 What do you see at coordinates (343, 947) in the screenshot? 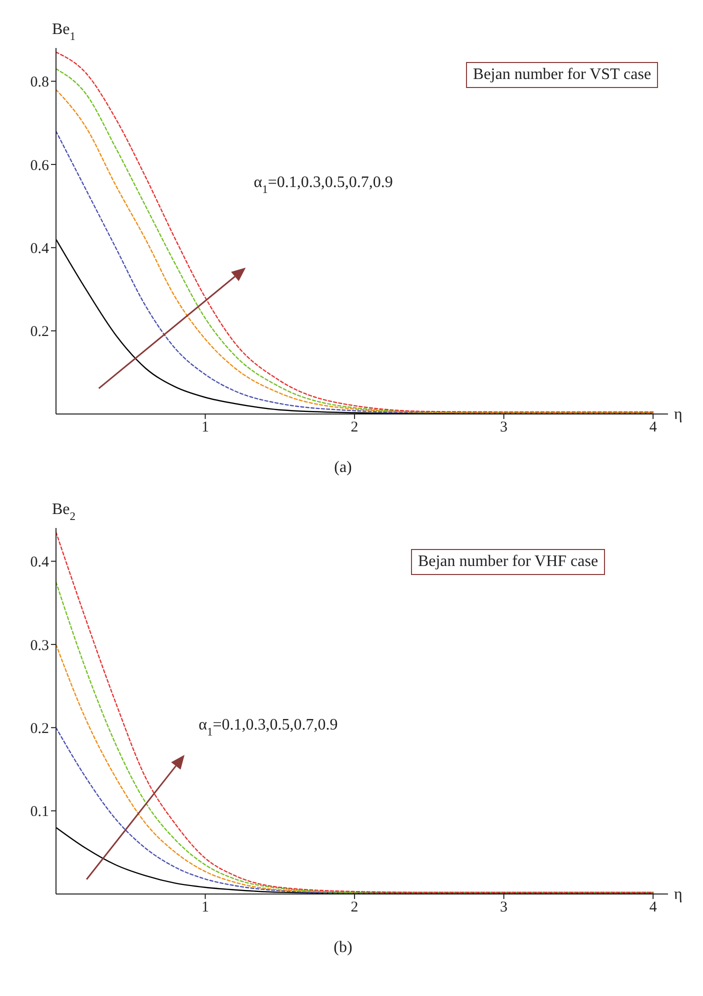
I see `text: (b)` at bounding box center [343, 947].